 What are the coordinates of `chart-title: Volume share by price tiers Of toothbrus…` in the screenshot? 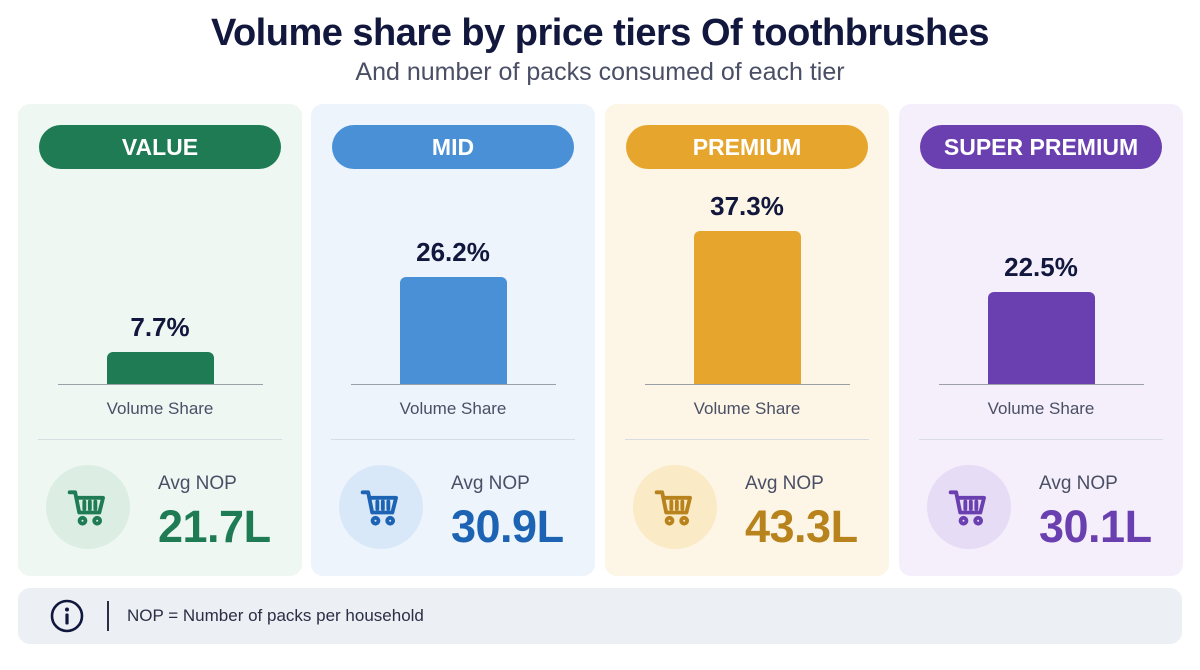 It's located at (600, 33).